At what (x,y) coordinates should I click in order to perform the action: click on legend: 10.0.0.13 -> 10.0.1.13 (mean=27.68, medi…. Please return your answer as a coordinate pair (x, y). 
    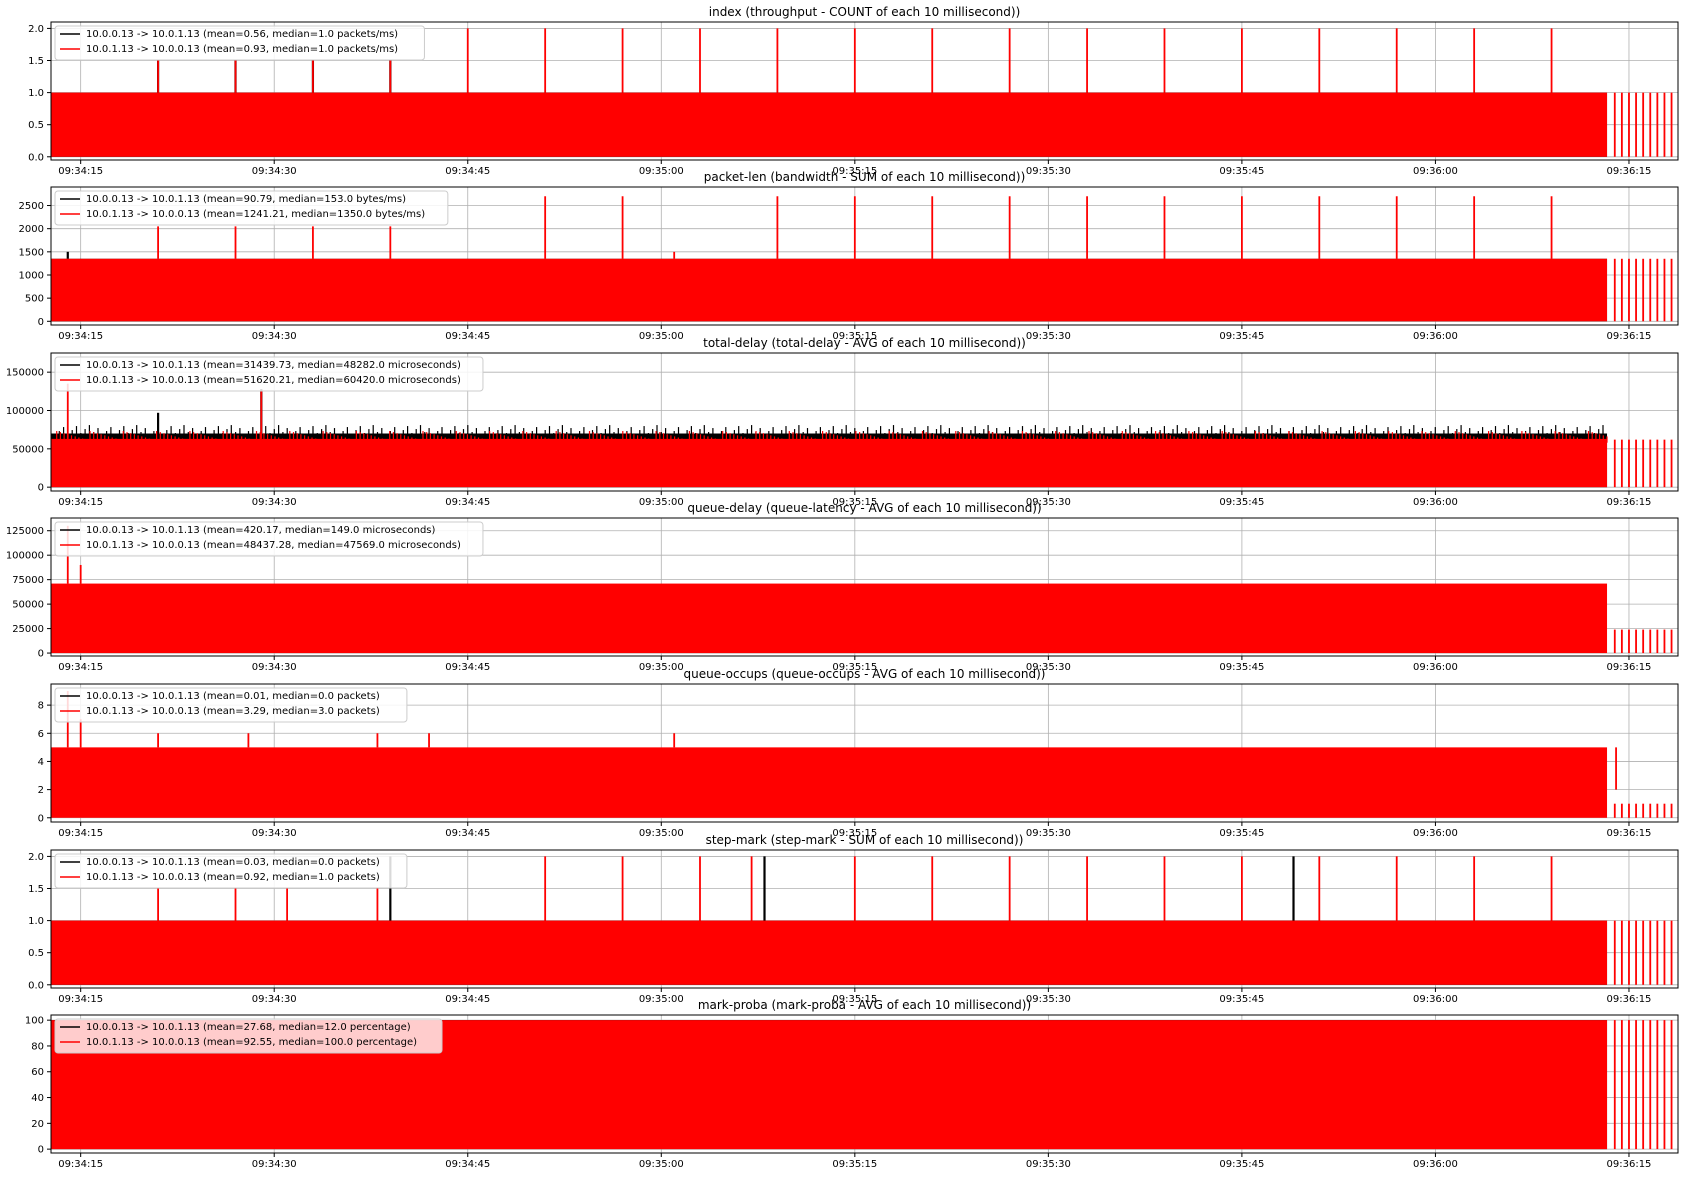
    Looking at the image, I should click on (248, 1036).